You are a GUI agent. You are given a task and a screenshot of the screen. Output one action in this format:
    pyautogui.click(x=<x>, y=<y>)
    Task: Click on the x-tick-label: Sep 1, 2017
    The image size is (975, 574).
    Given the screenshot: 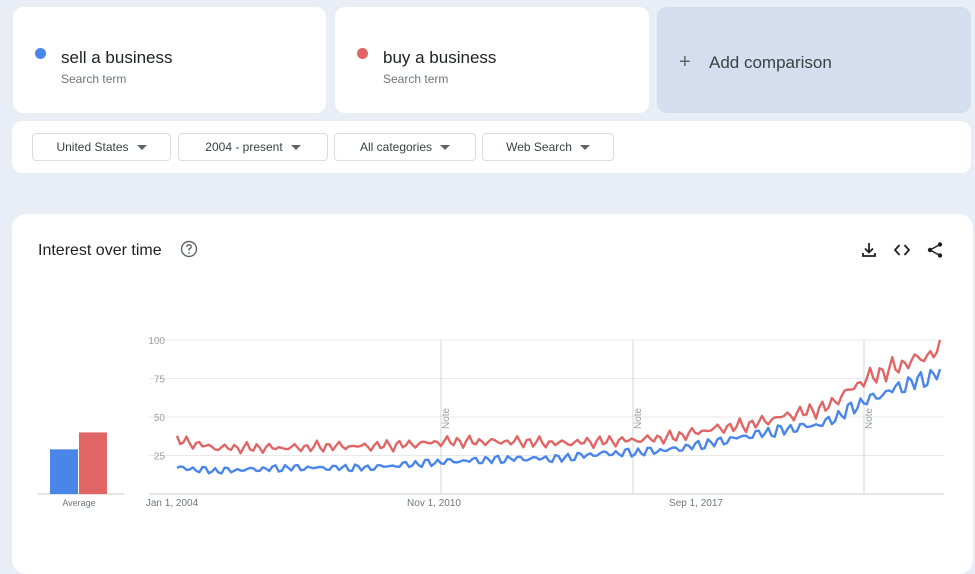 What is the action you would take?
    pyautogui.click(x=696, y=503)
    